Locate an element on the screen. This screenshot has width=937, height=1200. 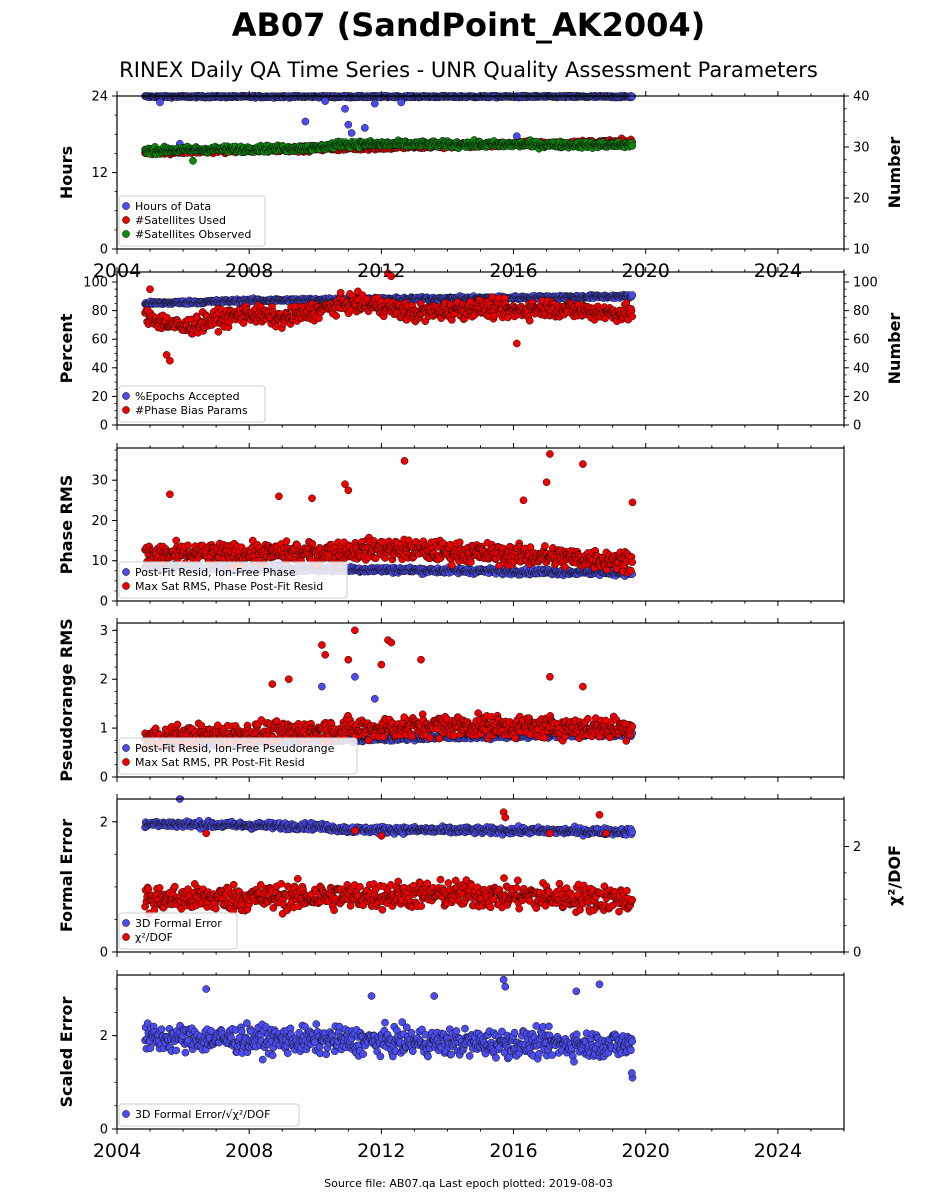
y-axis-label: Hours is located at coordinates (66, 172).